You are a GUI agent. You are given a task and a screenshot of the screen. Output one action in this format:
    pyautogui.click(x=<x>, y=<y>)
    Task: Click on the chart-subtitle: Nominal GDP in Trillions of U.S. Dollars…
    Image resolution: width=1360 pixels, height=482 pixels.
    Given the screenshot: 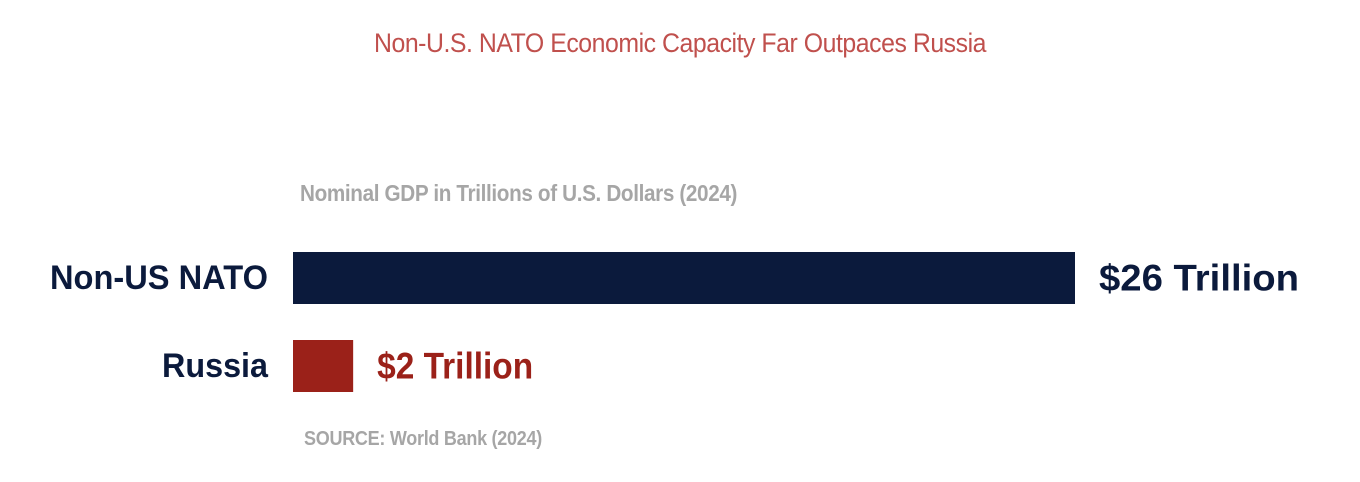 What is the action you would take?
    pyautogui.click(x=519, y=193)
    